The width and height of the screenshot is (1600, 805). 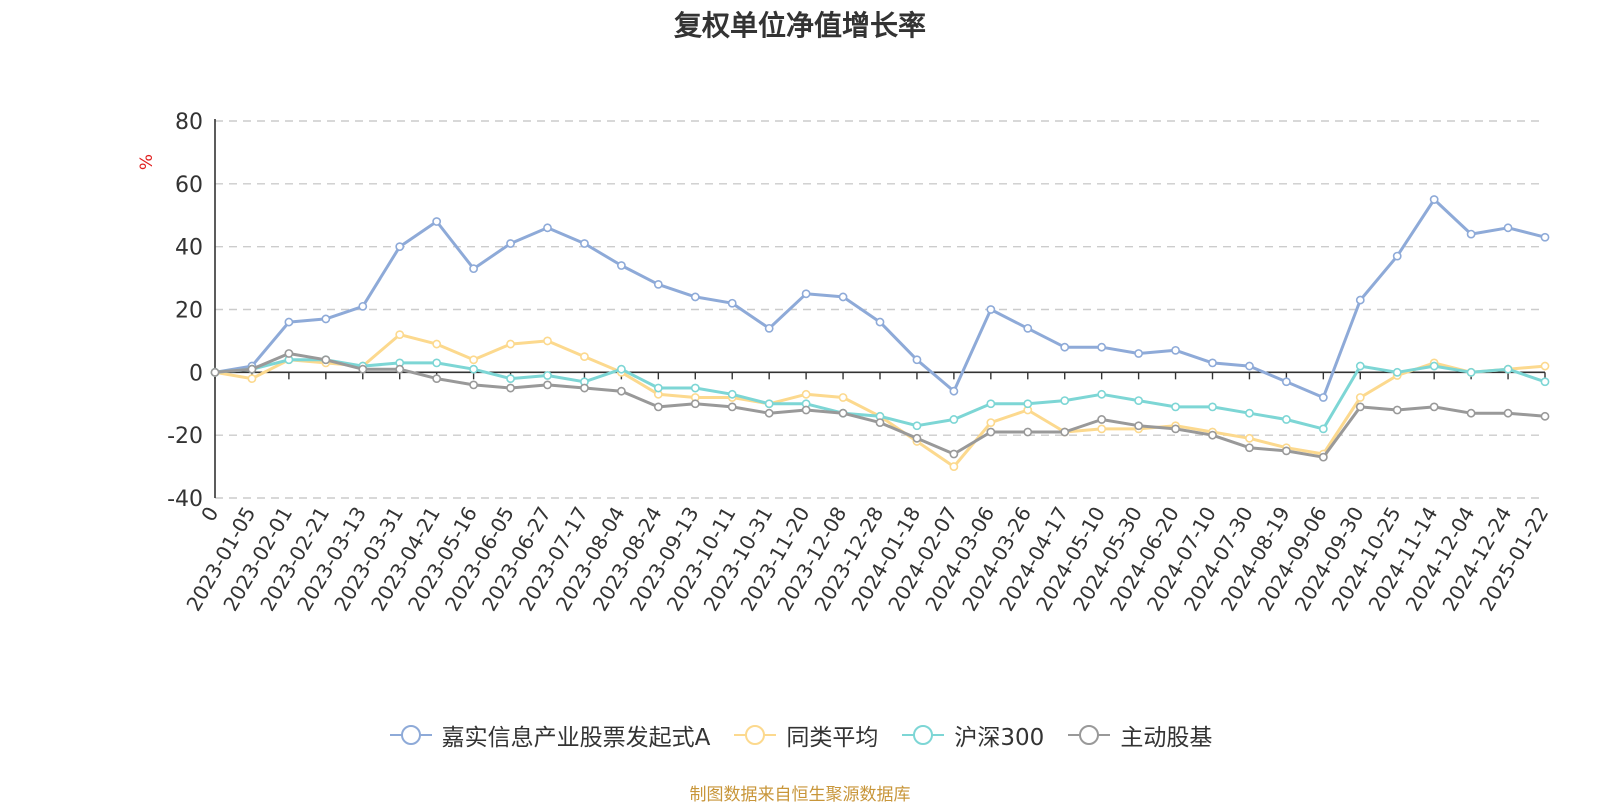 What do you see at coordinates (805, 735) in the screenshot?
I see `legend-item-peer-average: 同类平均` at bounding box center [805, 735].